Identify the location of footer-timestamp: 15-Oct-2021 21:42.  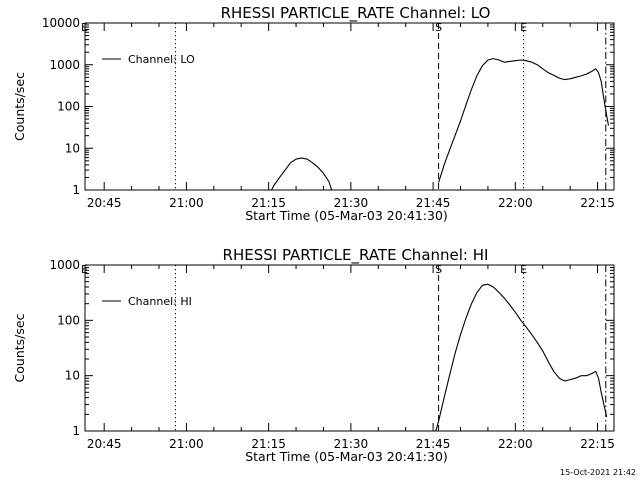
(598, 472).